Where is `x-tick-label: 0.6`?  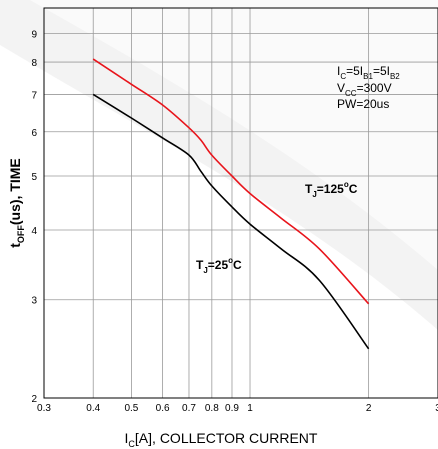
x-tick-label: 0.6 is located at coordinates (163, 408).